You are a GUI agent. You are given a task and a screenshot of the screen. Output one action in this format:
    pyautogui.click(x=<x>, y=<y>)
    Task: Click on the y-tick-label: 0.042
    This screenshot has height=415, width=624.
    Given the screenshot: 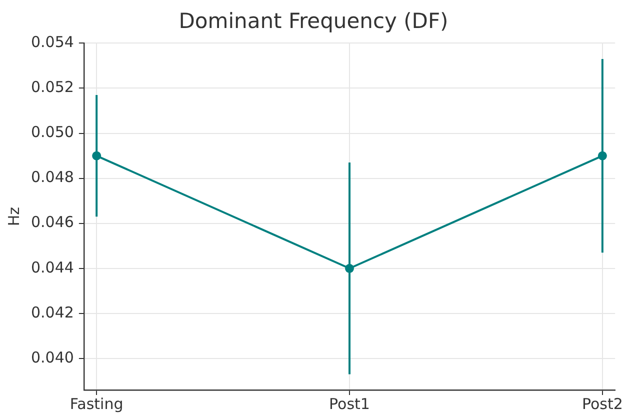 What is the action you would take?
    pyautogui.click(x=52, y=312)
    